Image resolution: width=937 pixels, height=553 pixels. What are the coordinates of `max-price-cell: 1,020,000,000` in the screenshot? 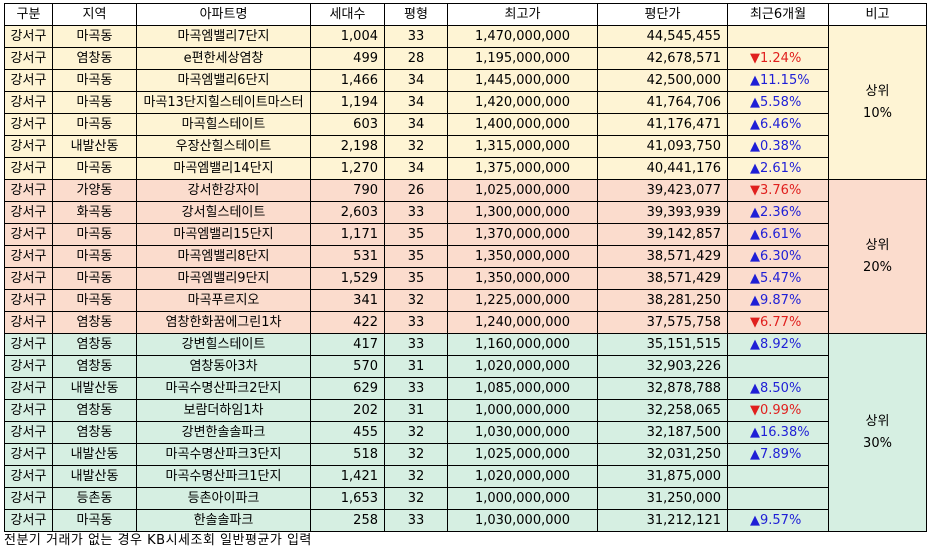 It's located at (522, 366).